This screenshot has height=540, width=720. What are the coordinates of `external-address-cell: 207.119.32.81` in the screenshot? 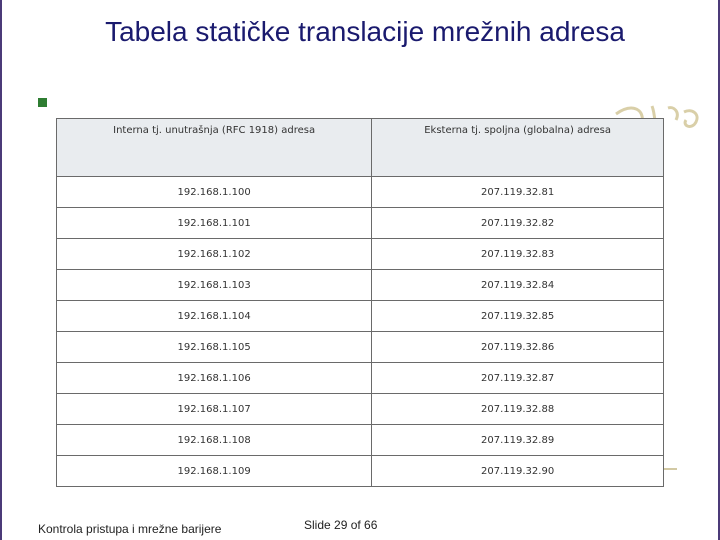 It's located at (517, 192).